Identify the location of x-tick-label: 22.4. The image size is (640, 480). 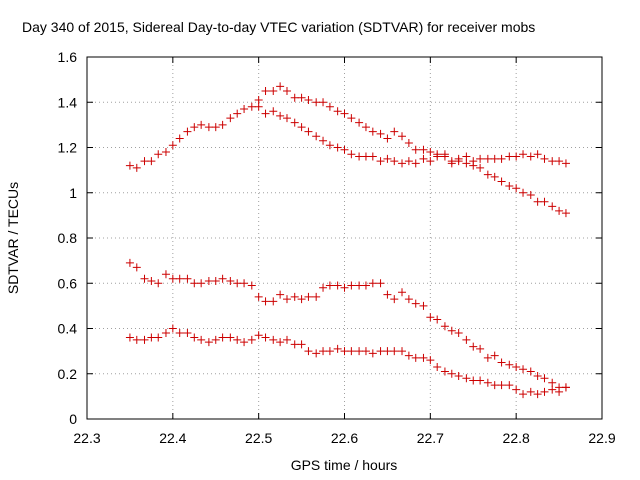
(172, 438).